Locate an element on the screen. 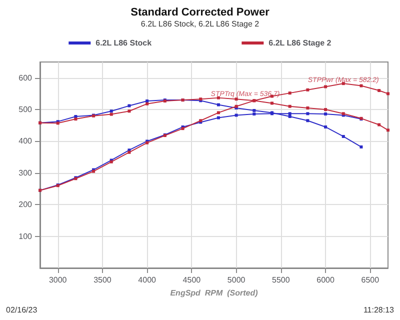 This screenshot has height=320, width=400. text: 02/16/23 is located at coordinates (22, 310).